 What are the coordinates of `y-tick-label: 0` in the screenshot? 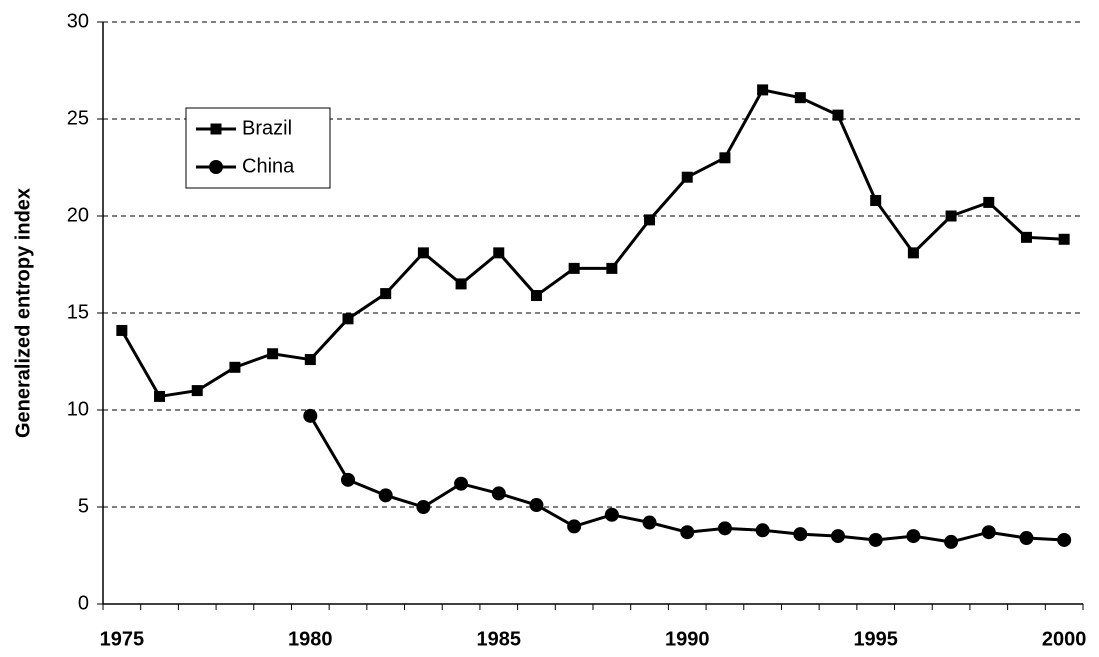 It's located at (83, 603).